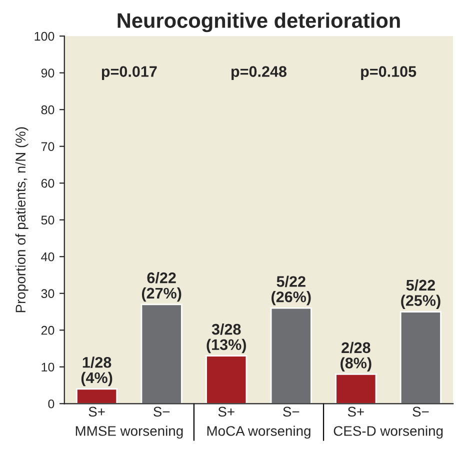 The image size is (460, 451). I want to click on data-label: 2/28 (8%), so click(356, 357).